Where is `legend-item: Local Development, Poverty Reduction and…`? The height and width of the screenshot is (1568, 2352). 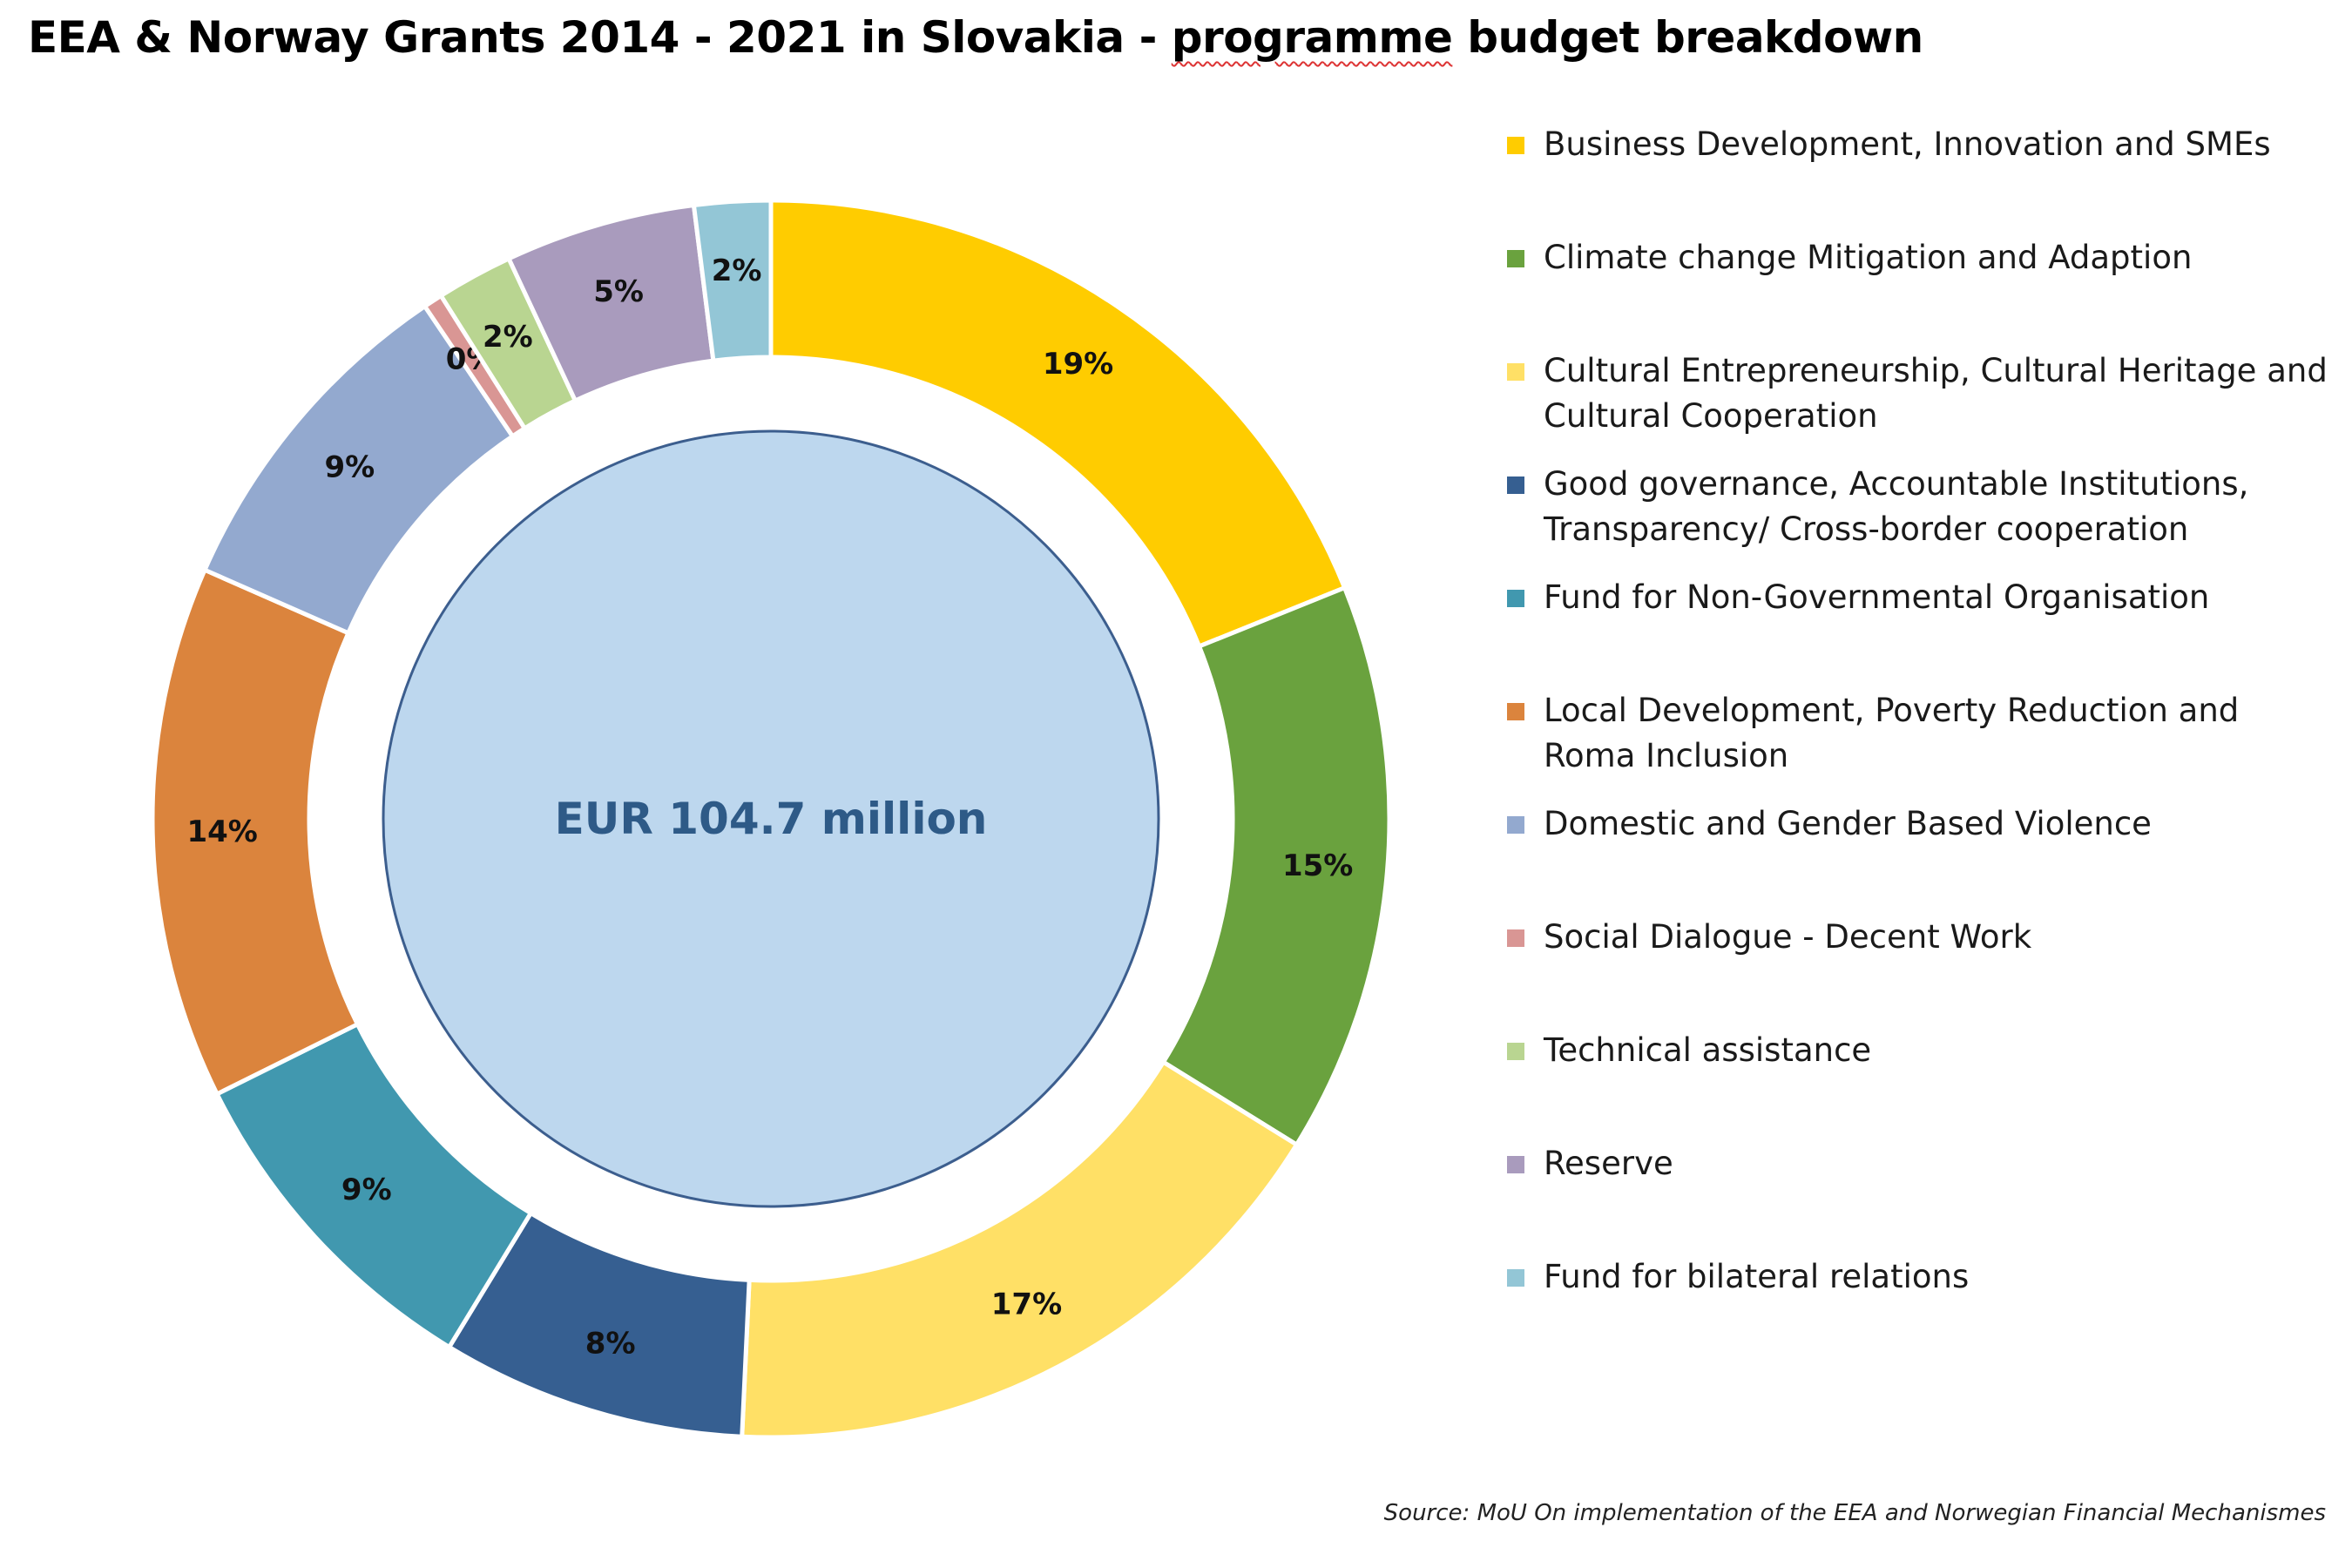 legend-item: Local Development, Poverty Reduction and… is located at coordinates (1921, 733).